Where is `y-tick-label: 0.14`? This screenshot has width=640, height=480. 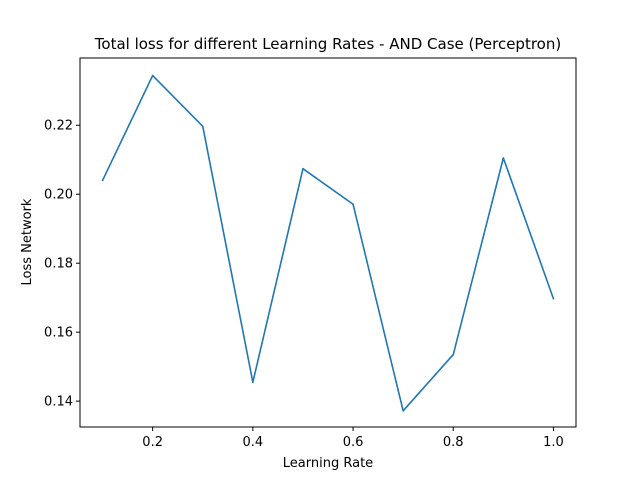 y-tick-label: 0.14 is located at coordinates (58, 402).